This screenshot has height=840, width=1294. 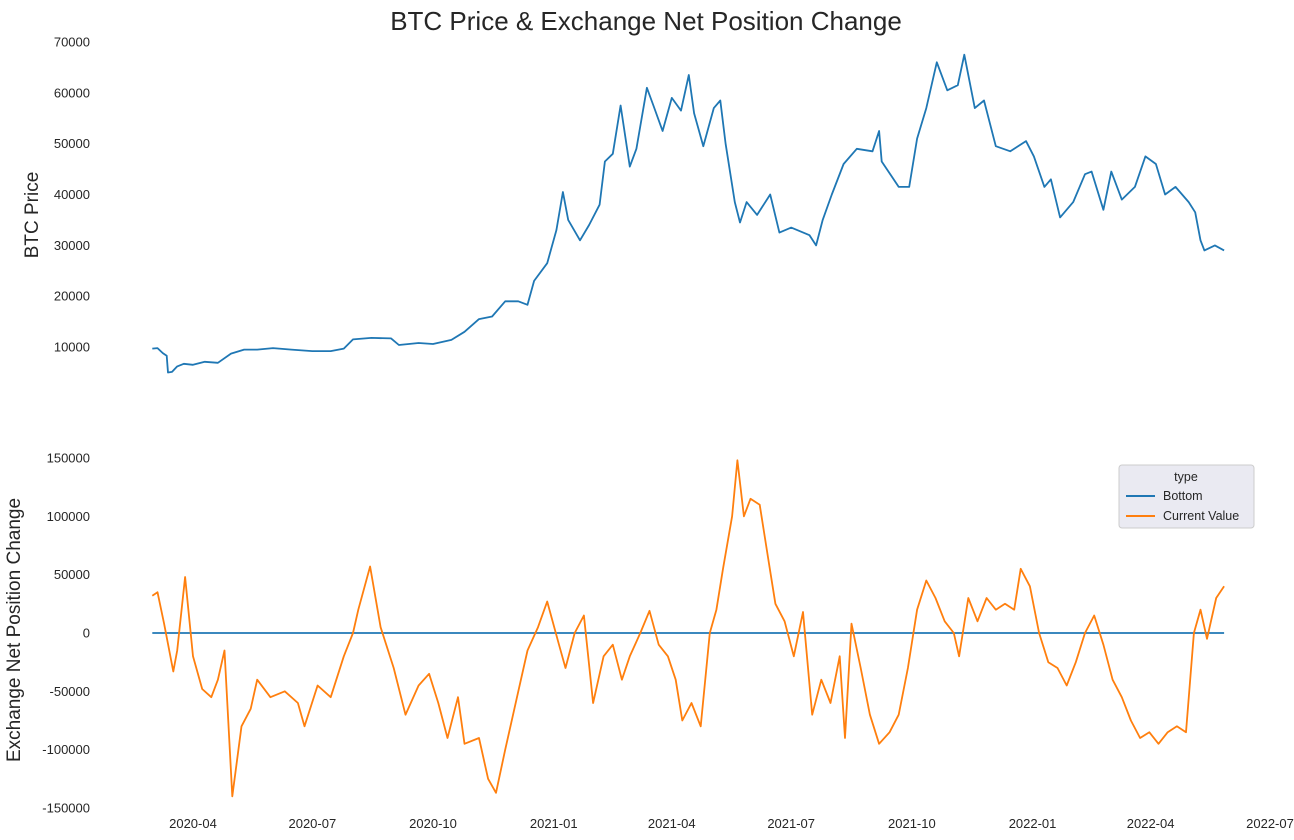 I want to click on y-tick-label: 30000, so click(x=72, y=245).